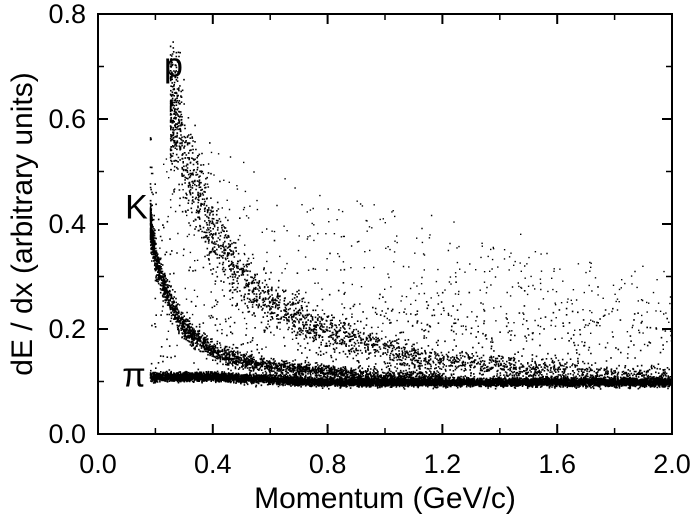 The height and width of the screenshot is (524, 692). I want to click on x-tick-label: 0.4, so click(213, 464).